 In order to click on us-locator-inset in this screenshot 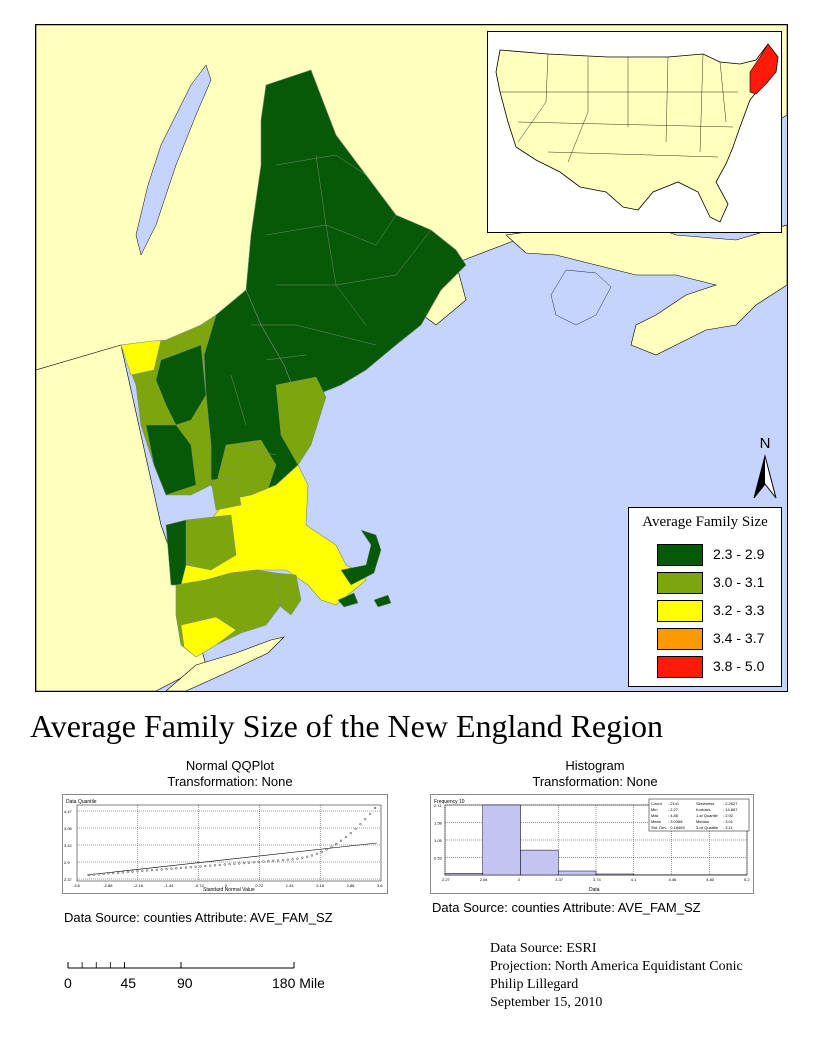, I will do `click(634, 132)`.